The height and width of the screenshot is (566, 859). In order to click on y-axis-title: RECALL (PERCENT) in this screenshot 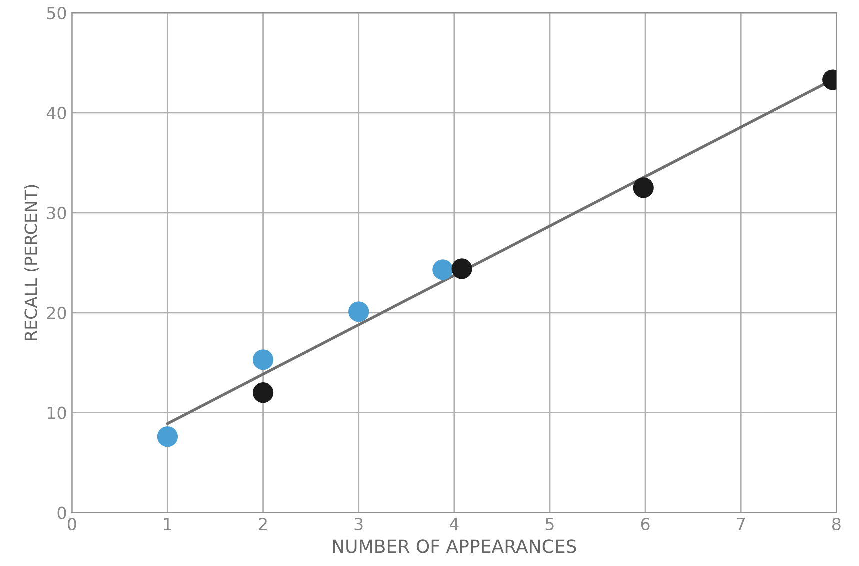, I will do `click(32, 262)`.